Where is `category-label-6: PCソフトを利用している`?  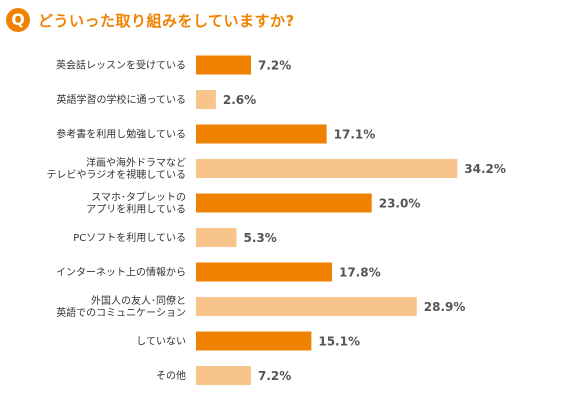
category-label-6: PCソフトを利用している is located at coordinates (129, 238).